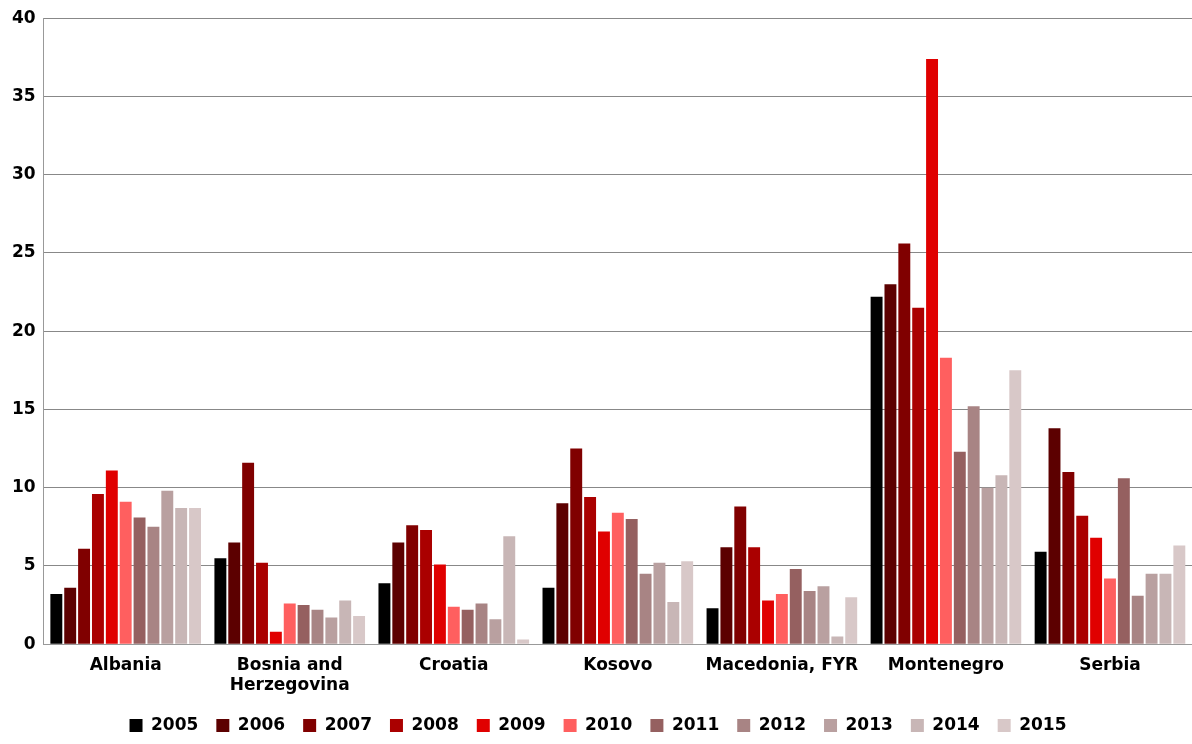 The width and height of the screenshot is (1192, 744). What do you see at coordinates (125, 663) in the screenshot?
I see `x-tick-label: Albania` at bounding box center [125, 663].